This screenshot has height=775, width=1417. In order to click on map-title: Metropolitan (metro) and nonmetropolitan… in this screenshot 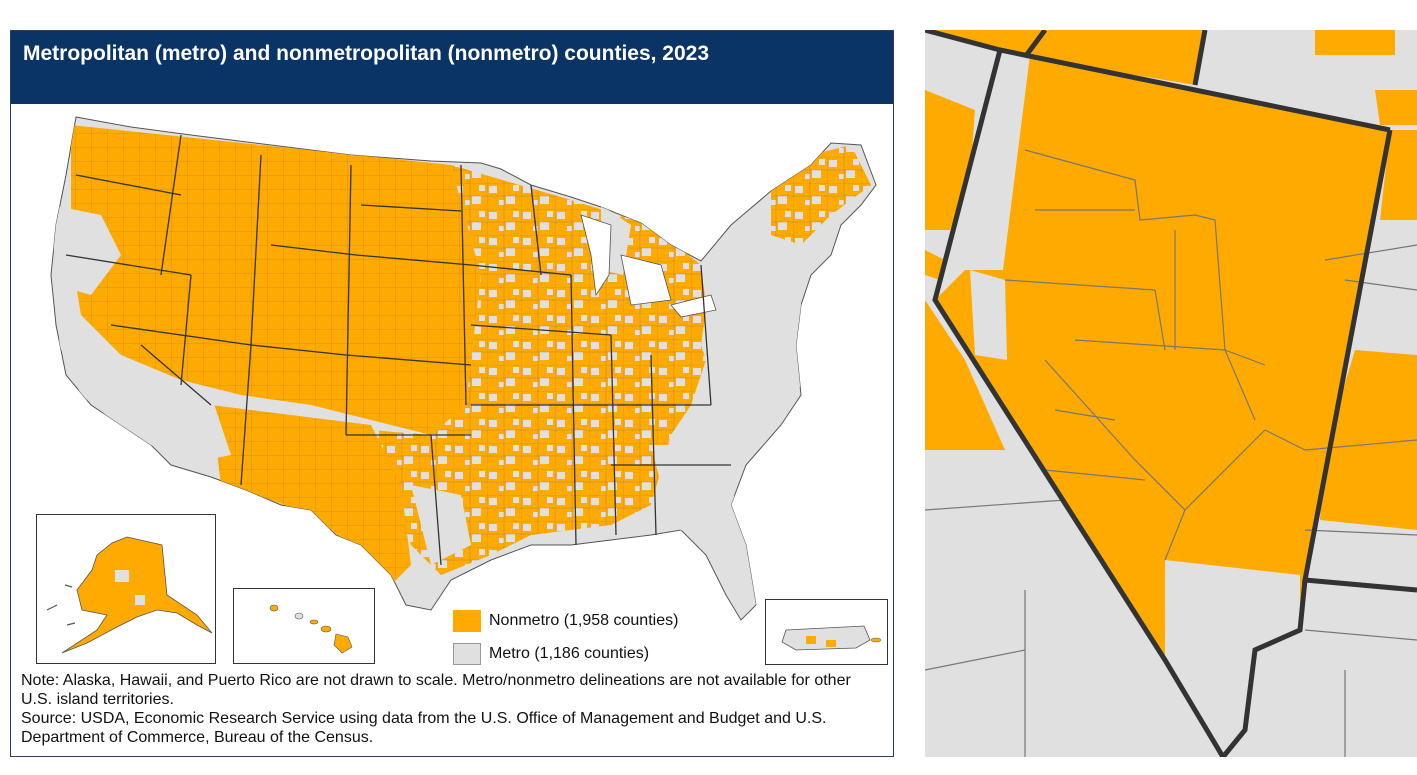, I will do `click(366, 53)`.